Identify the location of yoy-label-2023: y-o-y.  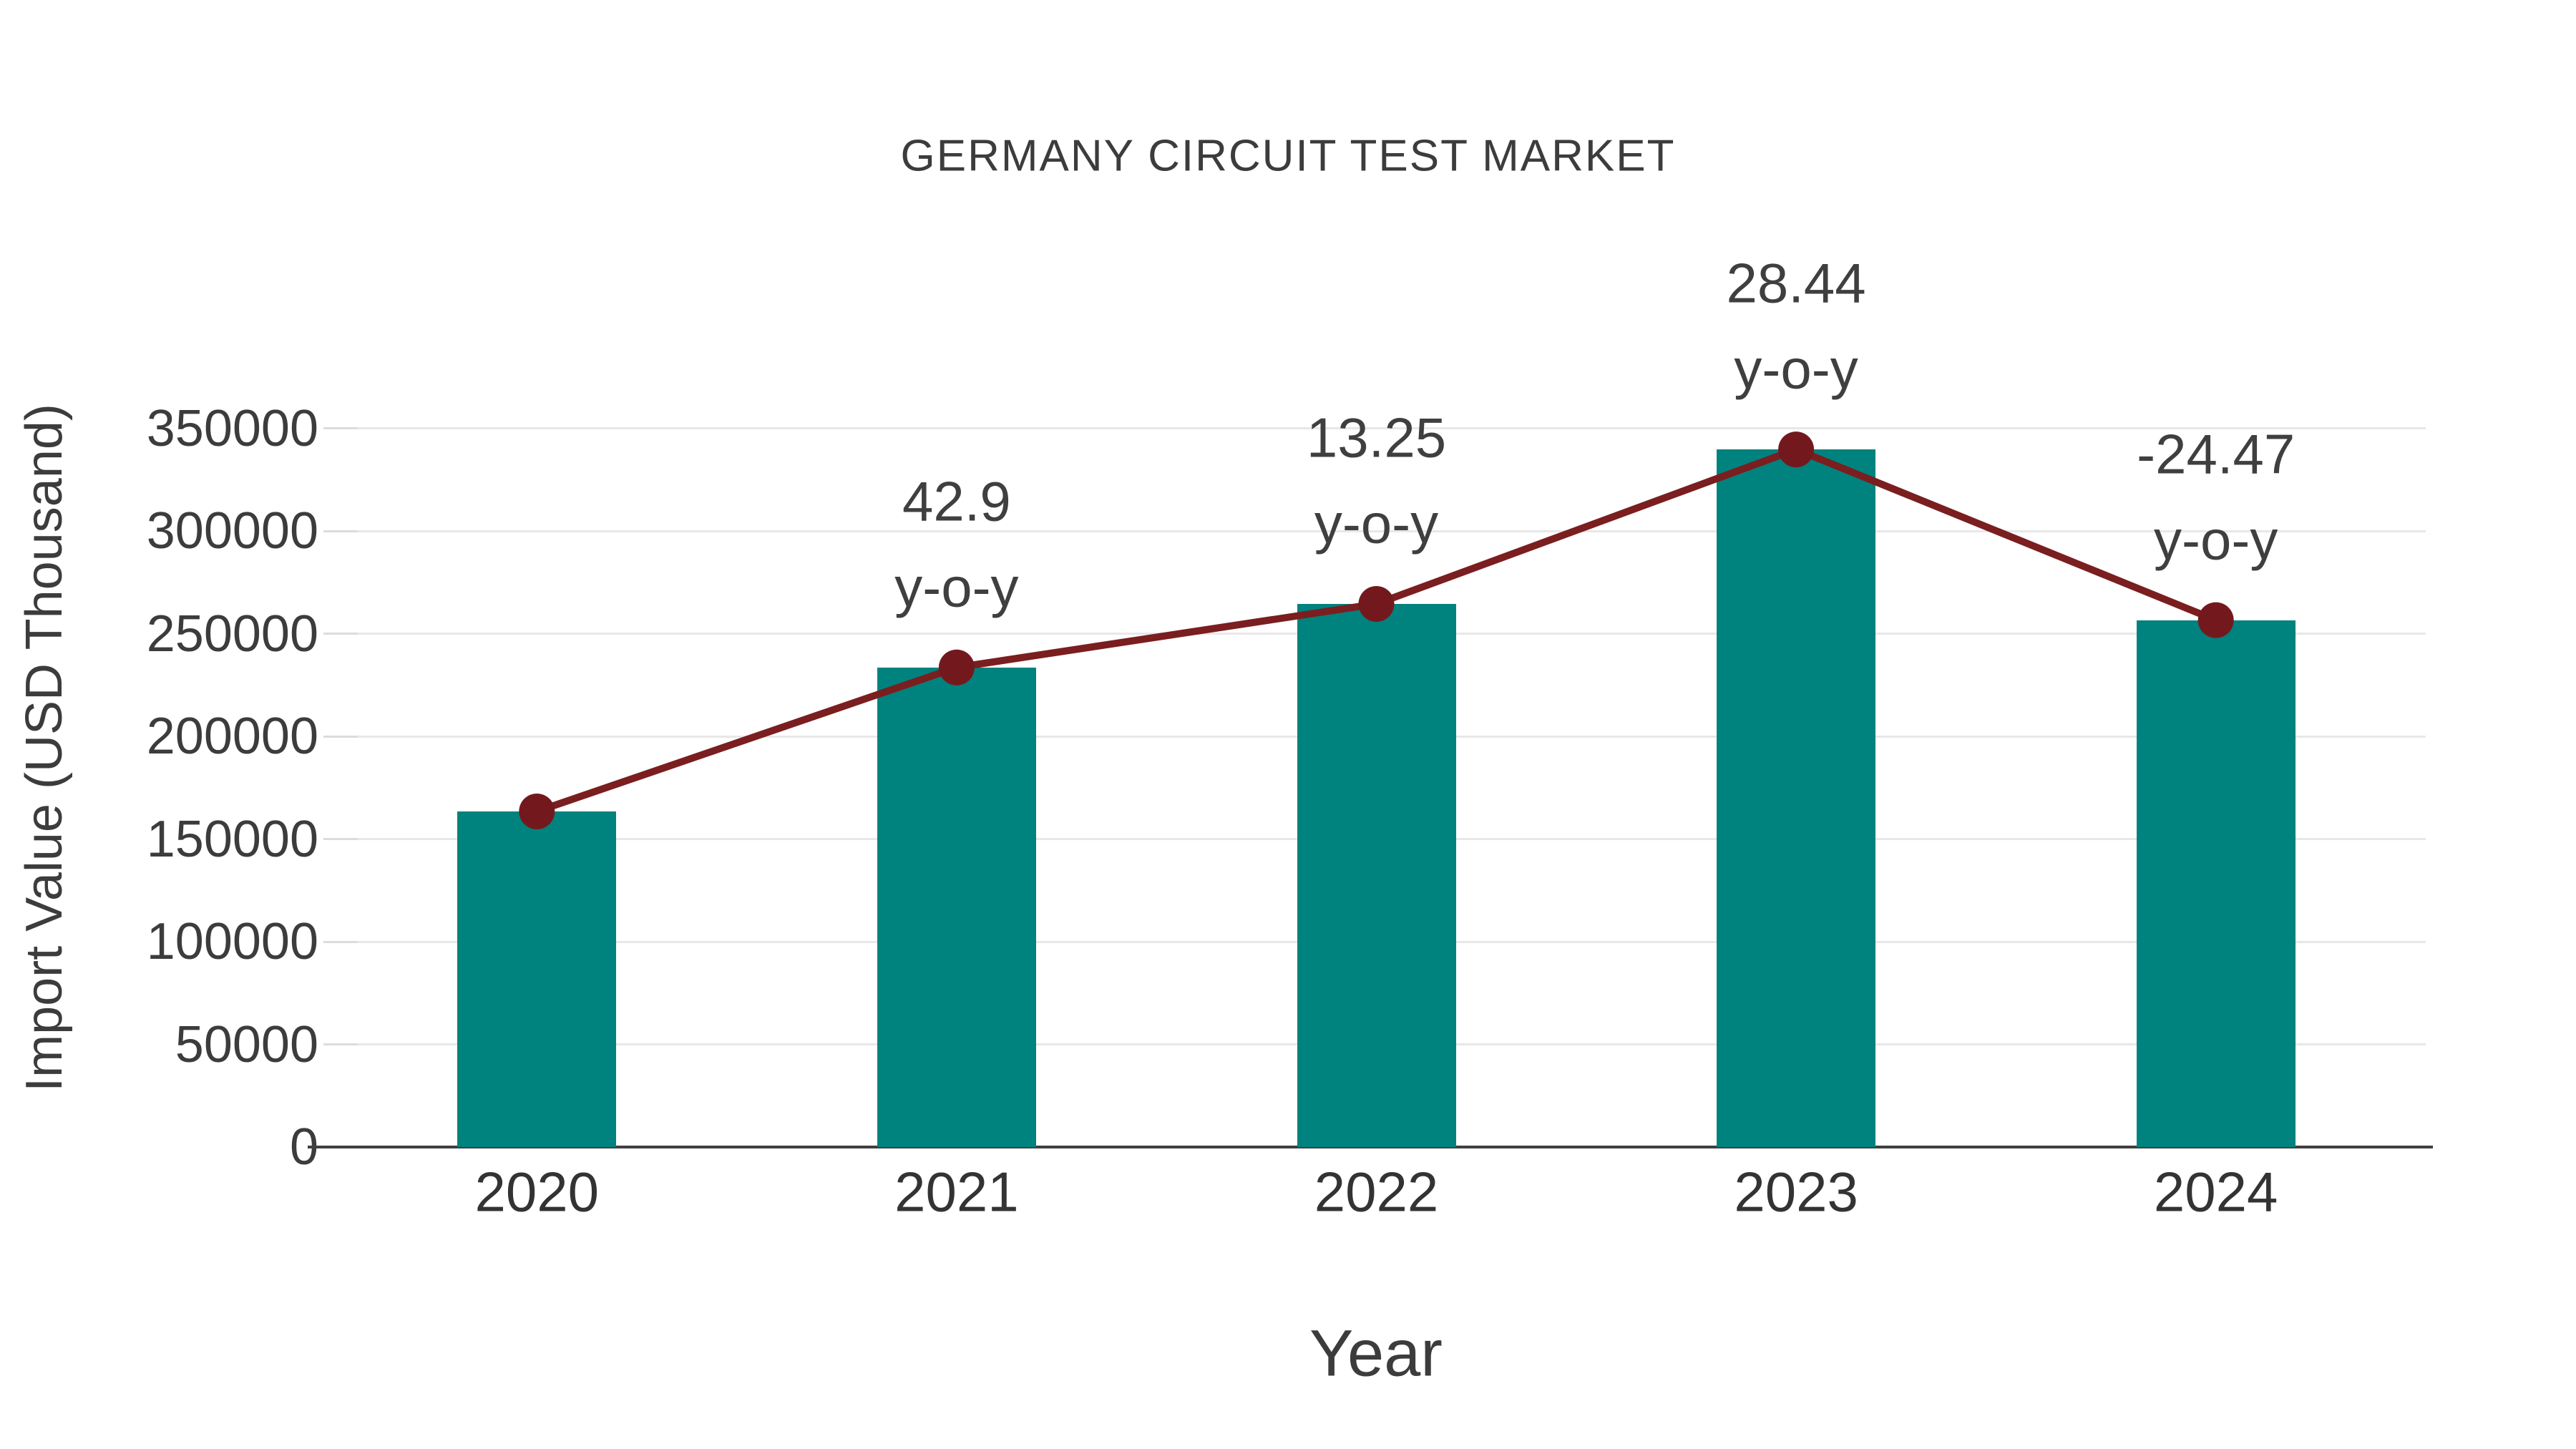
(1796, 369).